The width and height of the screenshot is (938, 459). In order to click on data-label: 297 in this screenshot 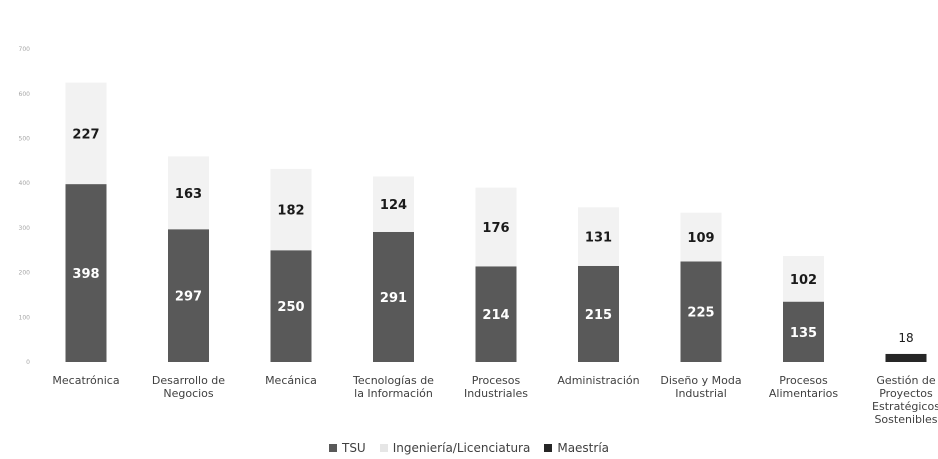, I will do `click(188, 297)`.